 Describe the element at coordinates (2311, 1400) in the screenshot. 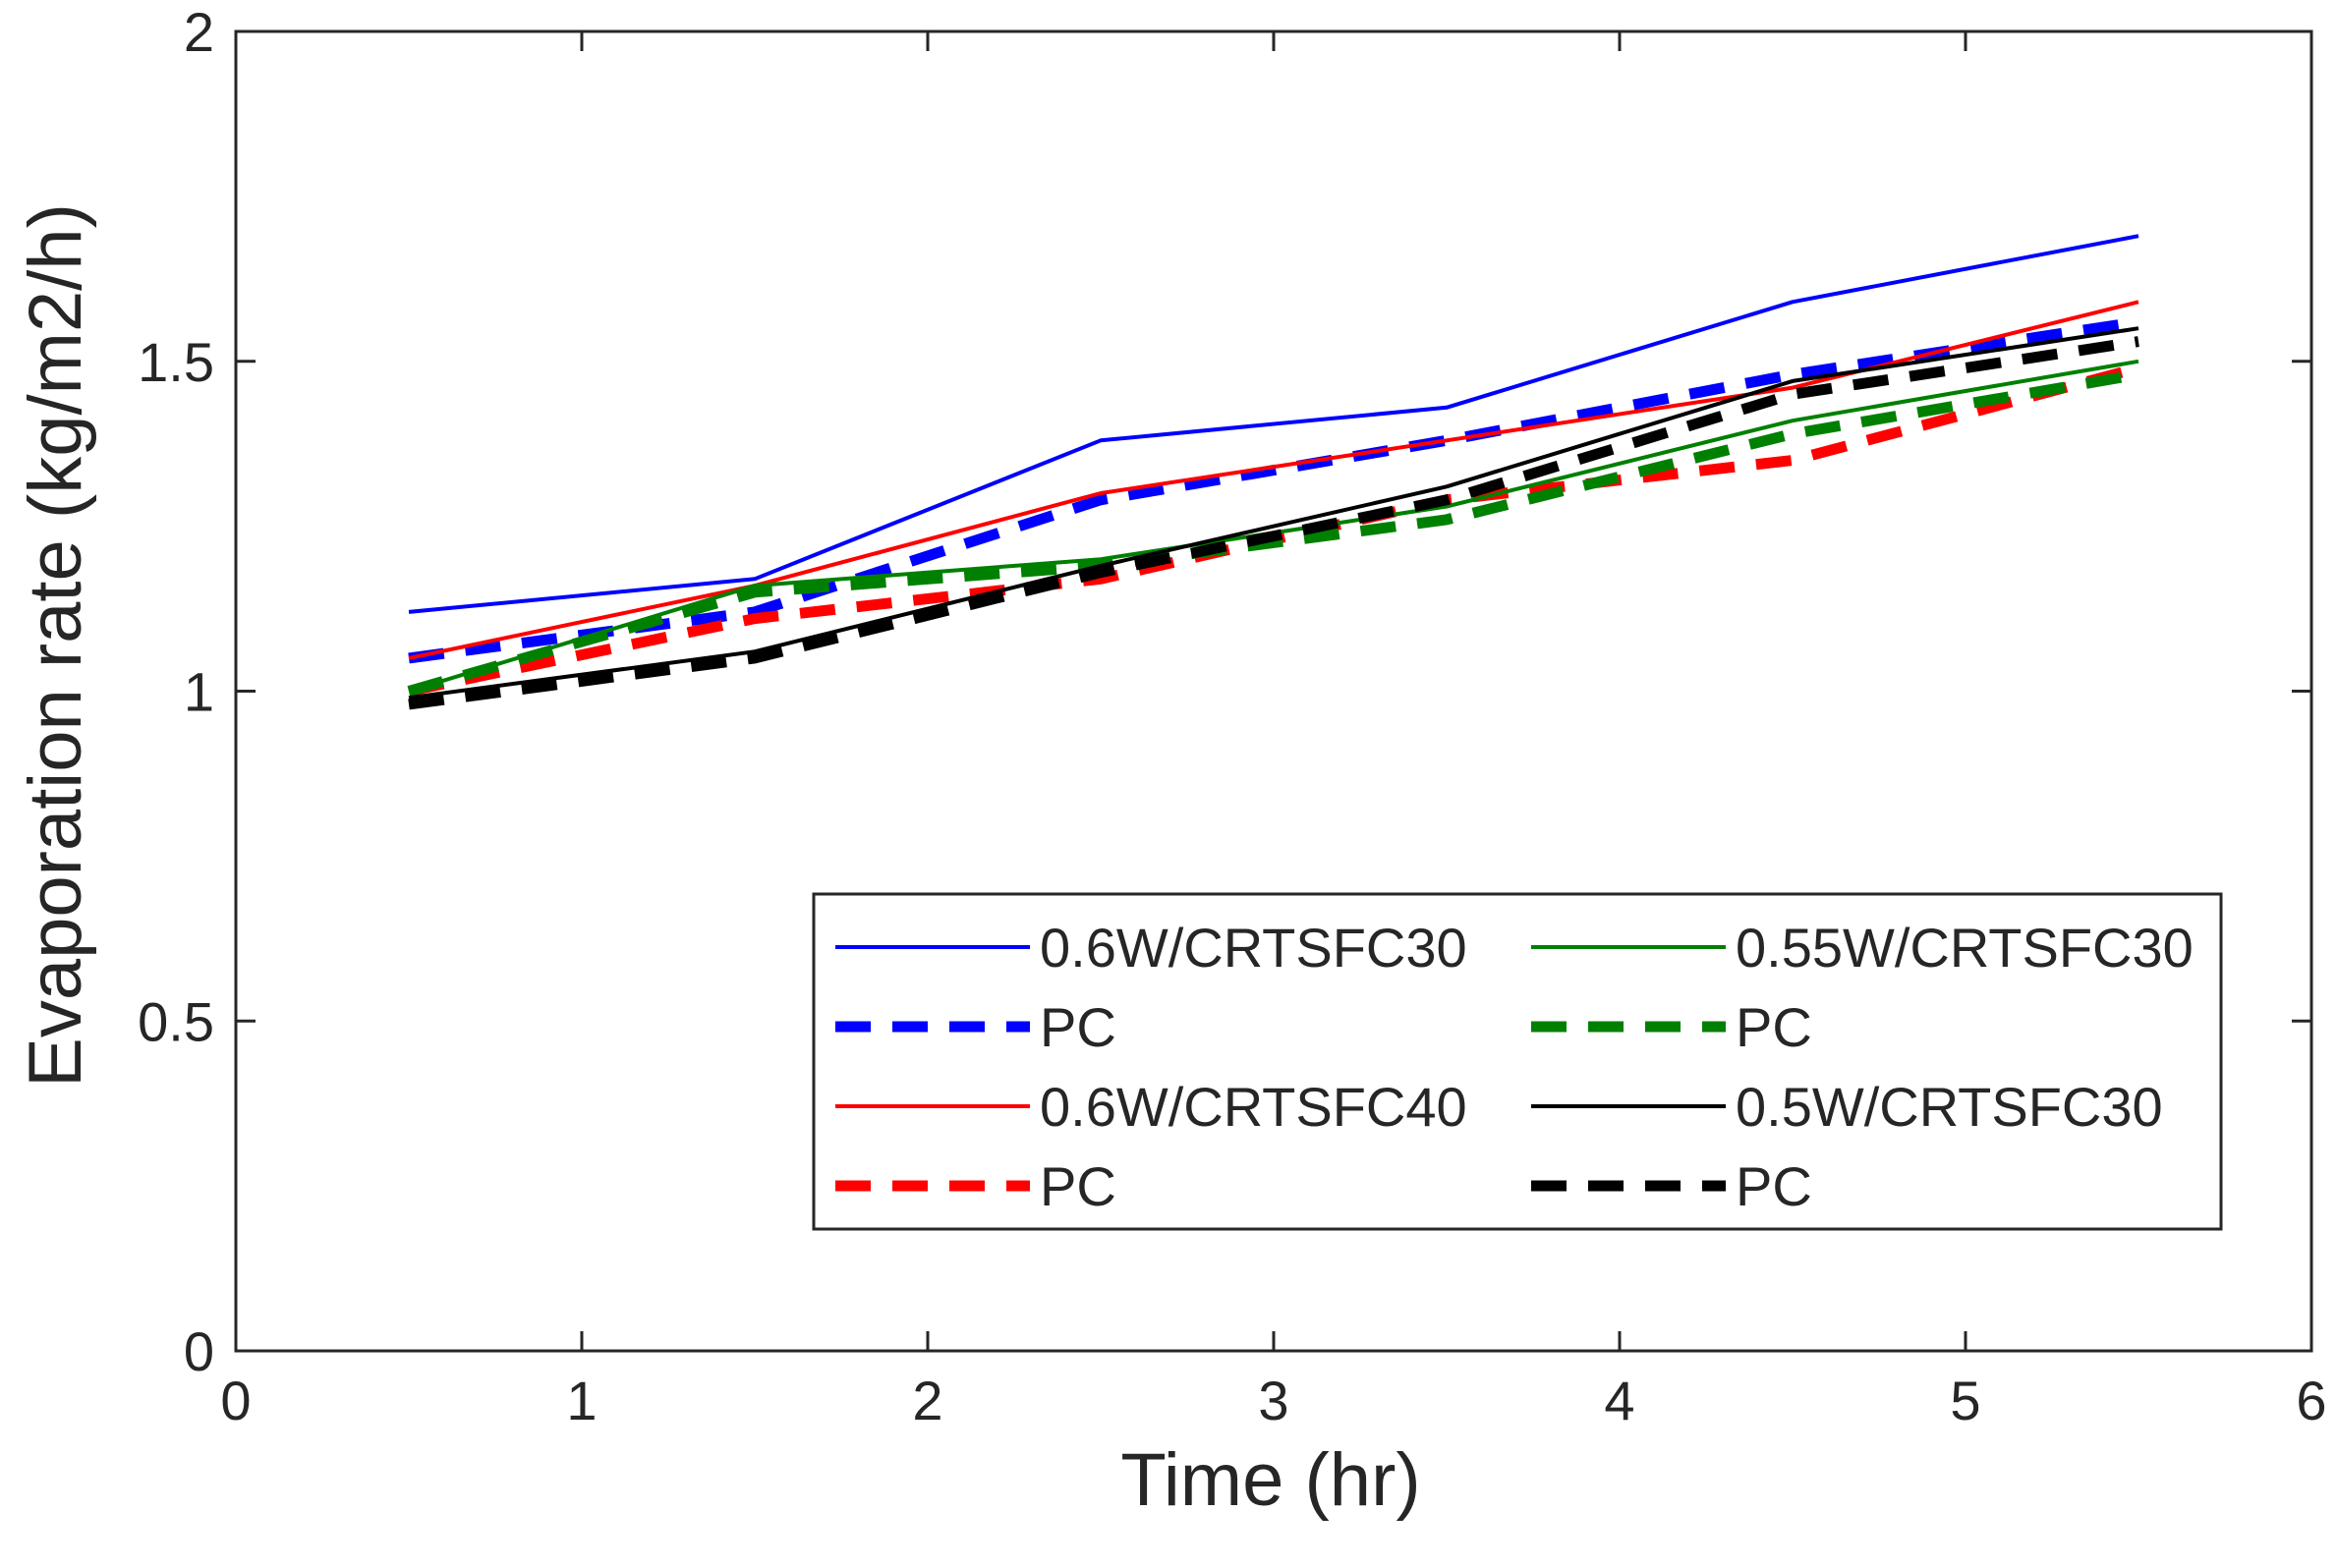

I see `x-tick-label: 6` at that location.